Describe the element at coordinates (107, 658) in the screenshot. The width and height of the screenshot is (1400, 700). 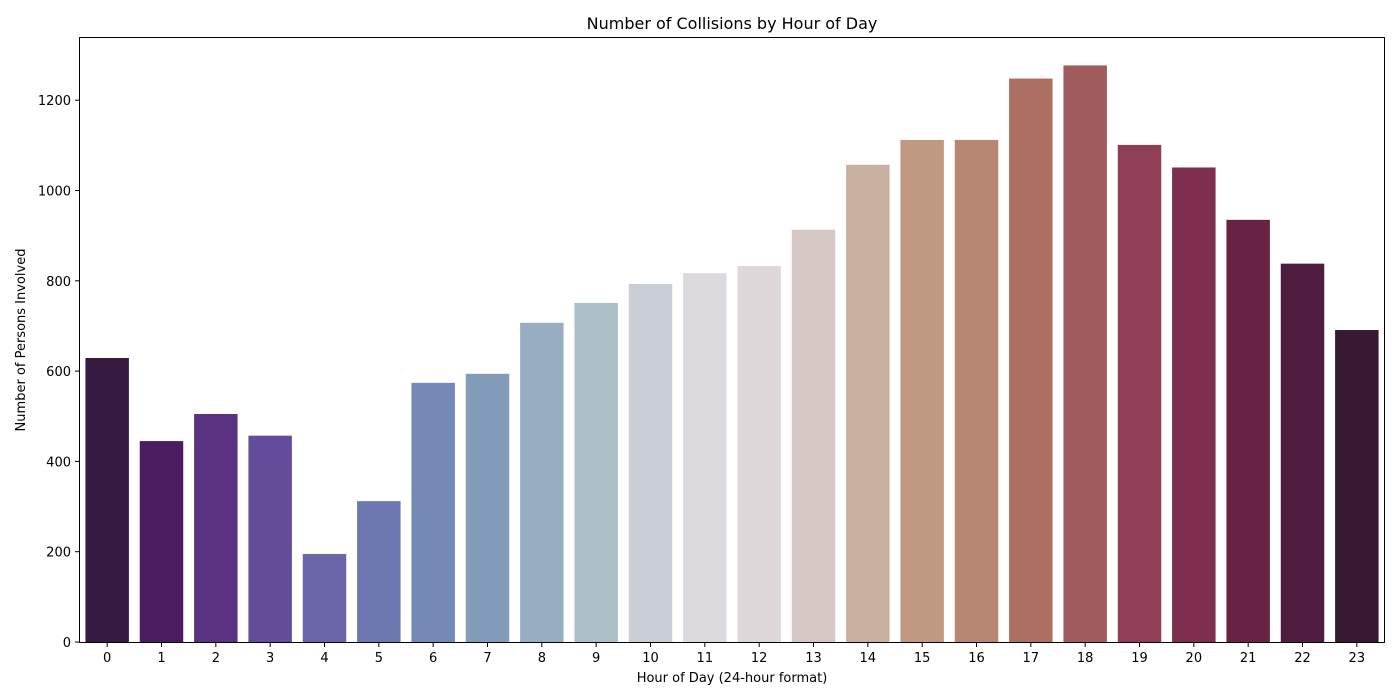
I see `x-tick-label: 0` at that location.